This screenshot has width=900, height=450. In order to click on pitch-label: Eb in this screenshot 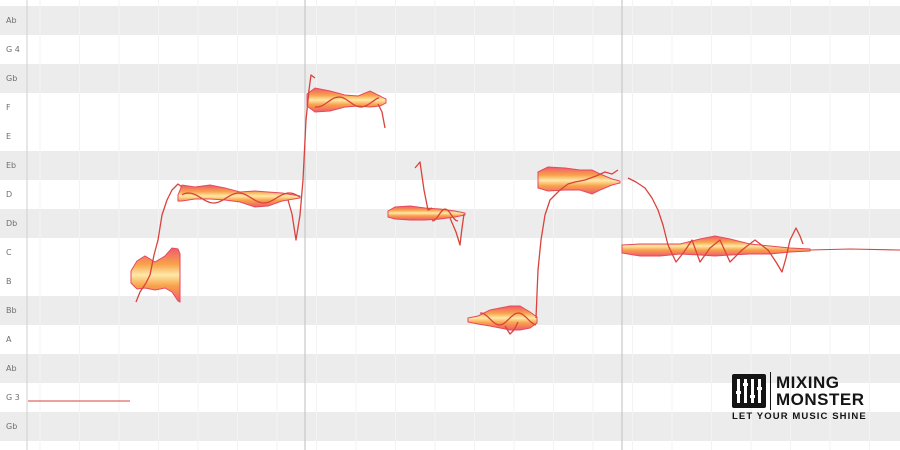, I will do `click(11, 165)`.